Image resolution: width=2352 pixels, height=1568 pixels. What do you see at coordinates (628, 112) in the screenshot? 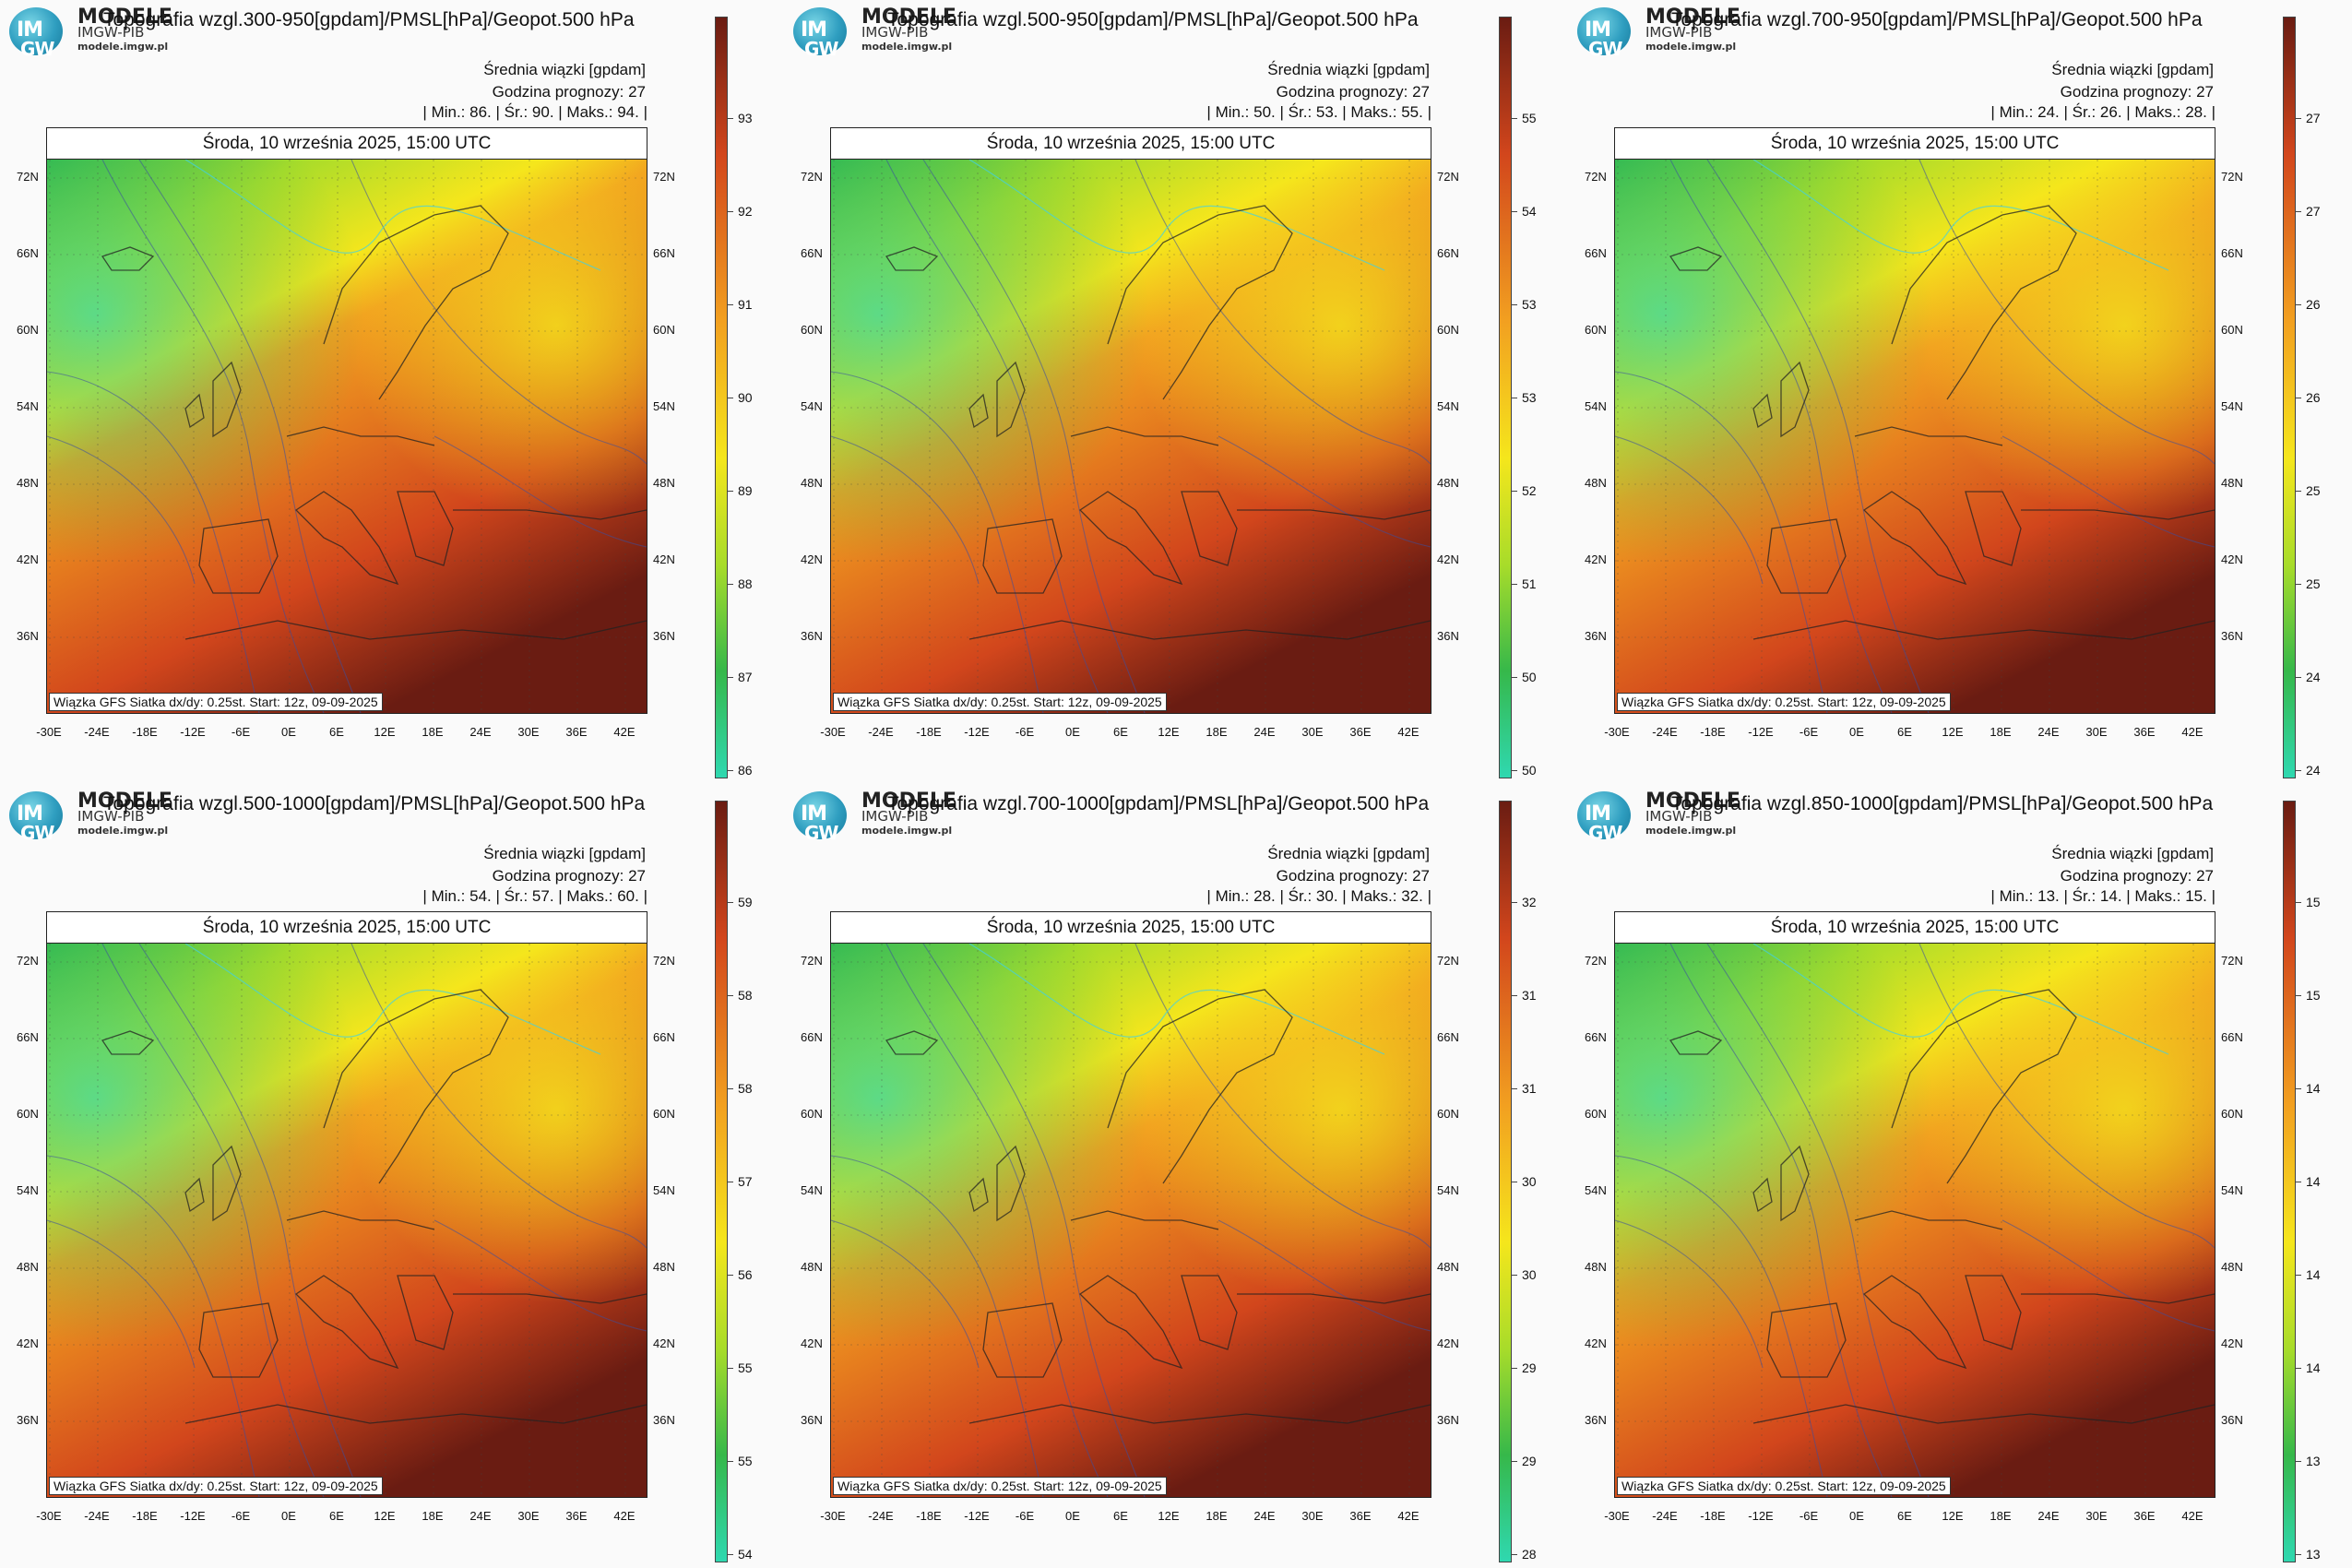
I see `stats-value: 94.` at bounding box center [628, 112].